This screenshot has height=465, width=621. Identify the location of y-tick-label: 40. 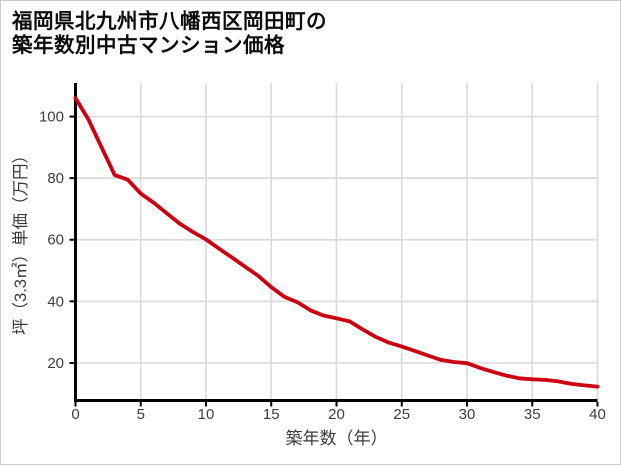
(55, 301).